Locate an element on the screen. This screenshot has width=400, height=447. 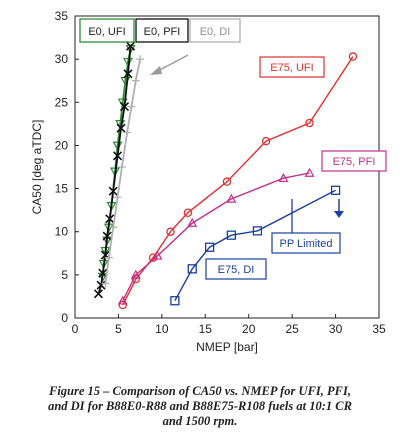
x-tick-label: 0 is located at coordinates (75, 329).